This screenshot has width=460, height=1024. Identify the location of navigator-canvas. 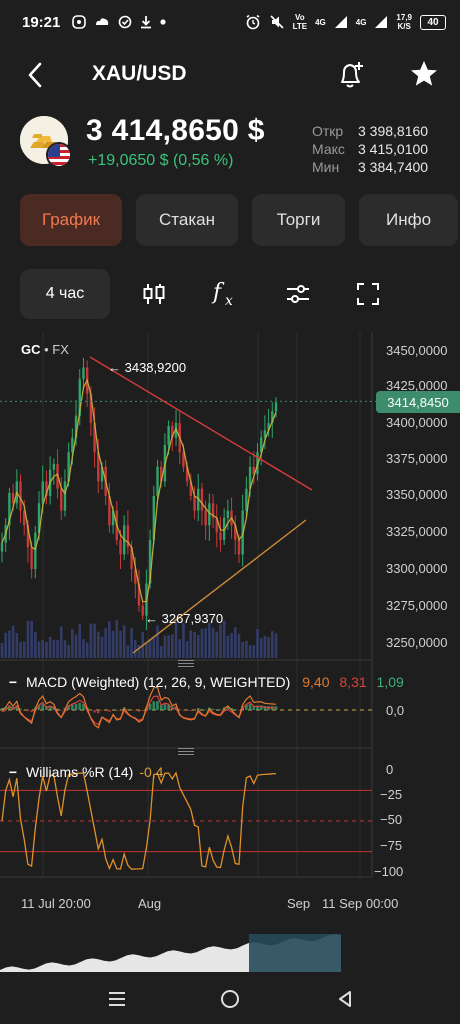
(230, 946).